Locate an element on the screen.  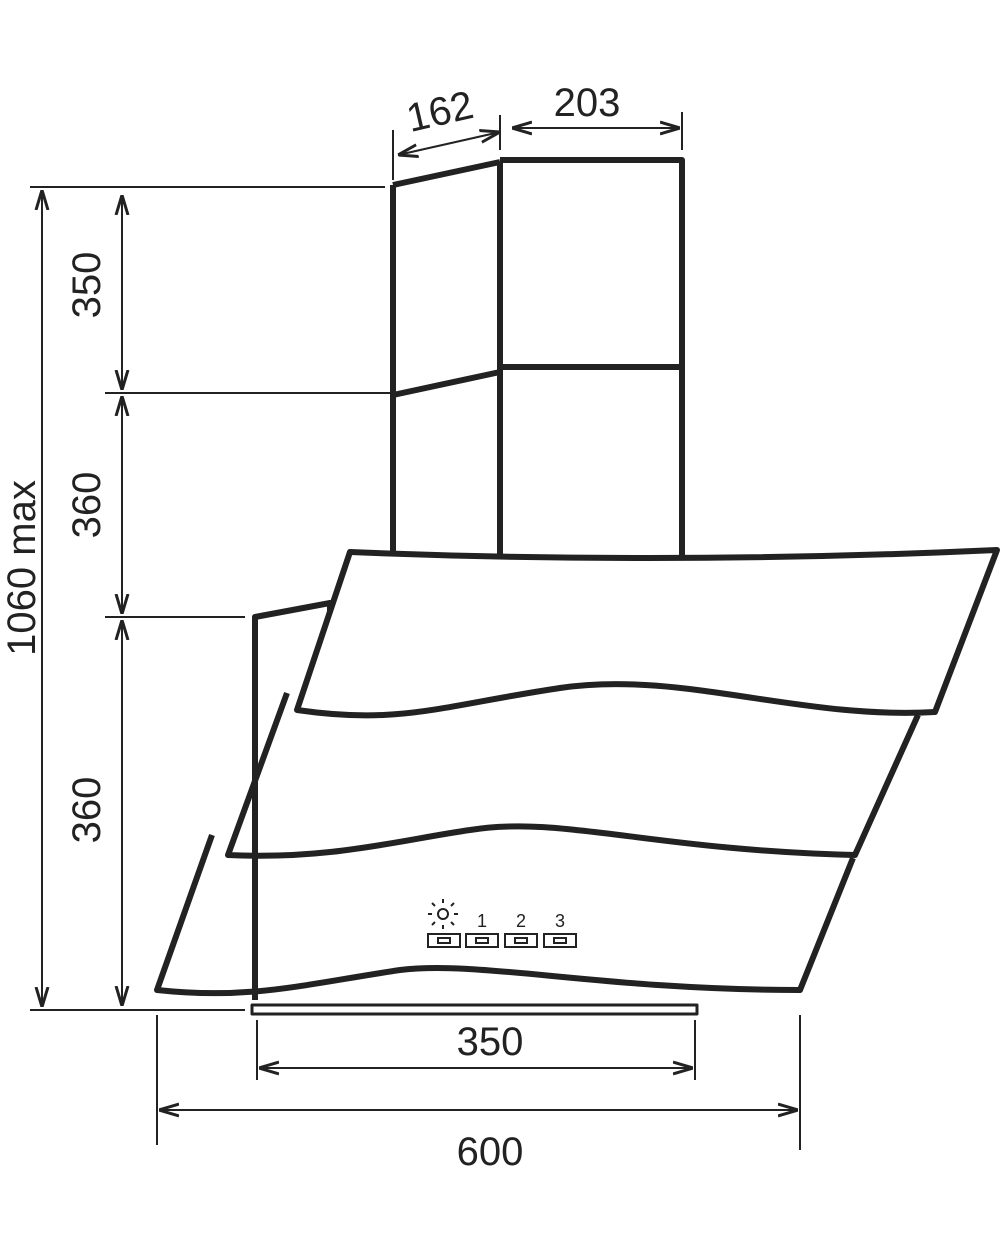
dimension-label: 600 is located at coordinates (490, 1152).